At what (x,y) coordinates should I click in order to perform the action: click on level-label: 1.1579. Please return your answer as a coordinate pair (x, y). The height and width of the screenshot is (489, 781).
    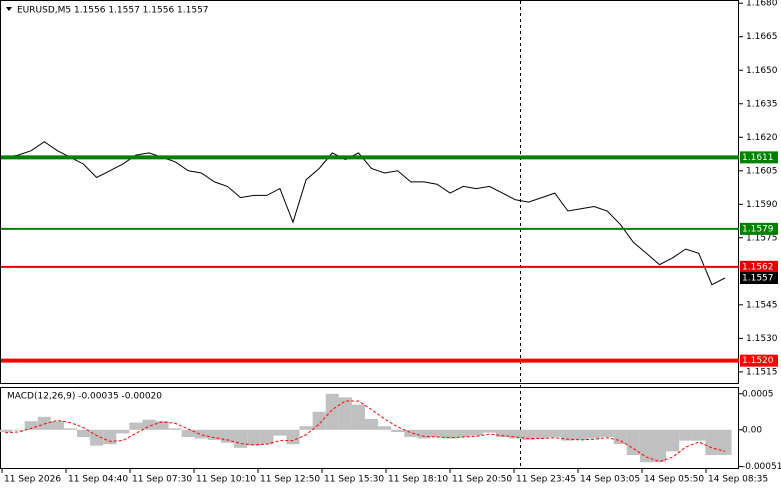
    Looking at the image, I should click on (758, 229).